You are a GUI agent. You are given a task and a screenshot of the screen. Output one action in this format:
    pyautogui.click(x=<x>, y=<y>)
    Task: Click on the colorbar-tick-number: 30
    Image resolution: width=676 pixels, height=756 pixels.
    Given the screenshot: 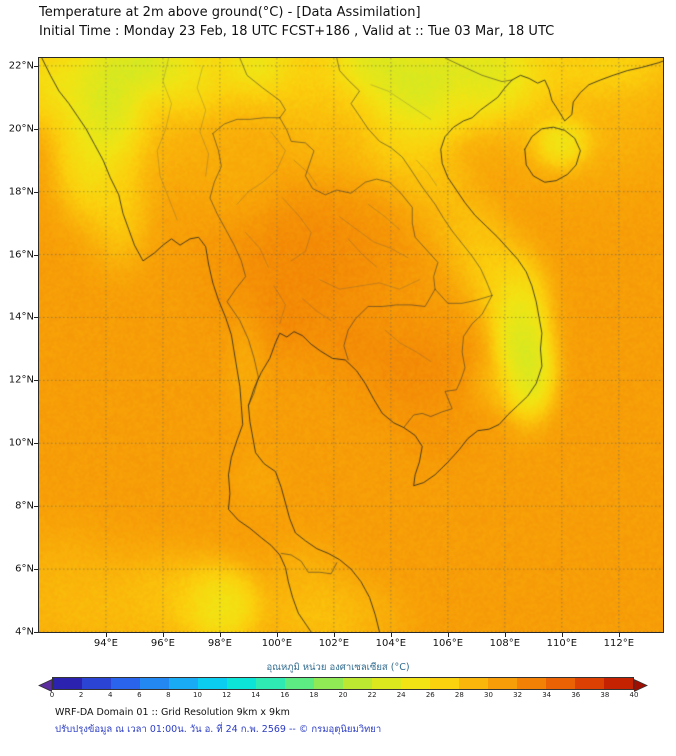 What is the action you would take?
    pyautogui.click(x=488, y=695)
    